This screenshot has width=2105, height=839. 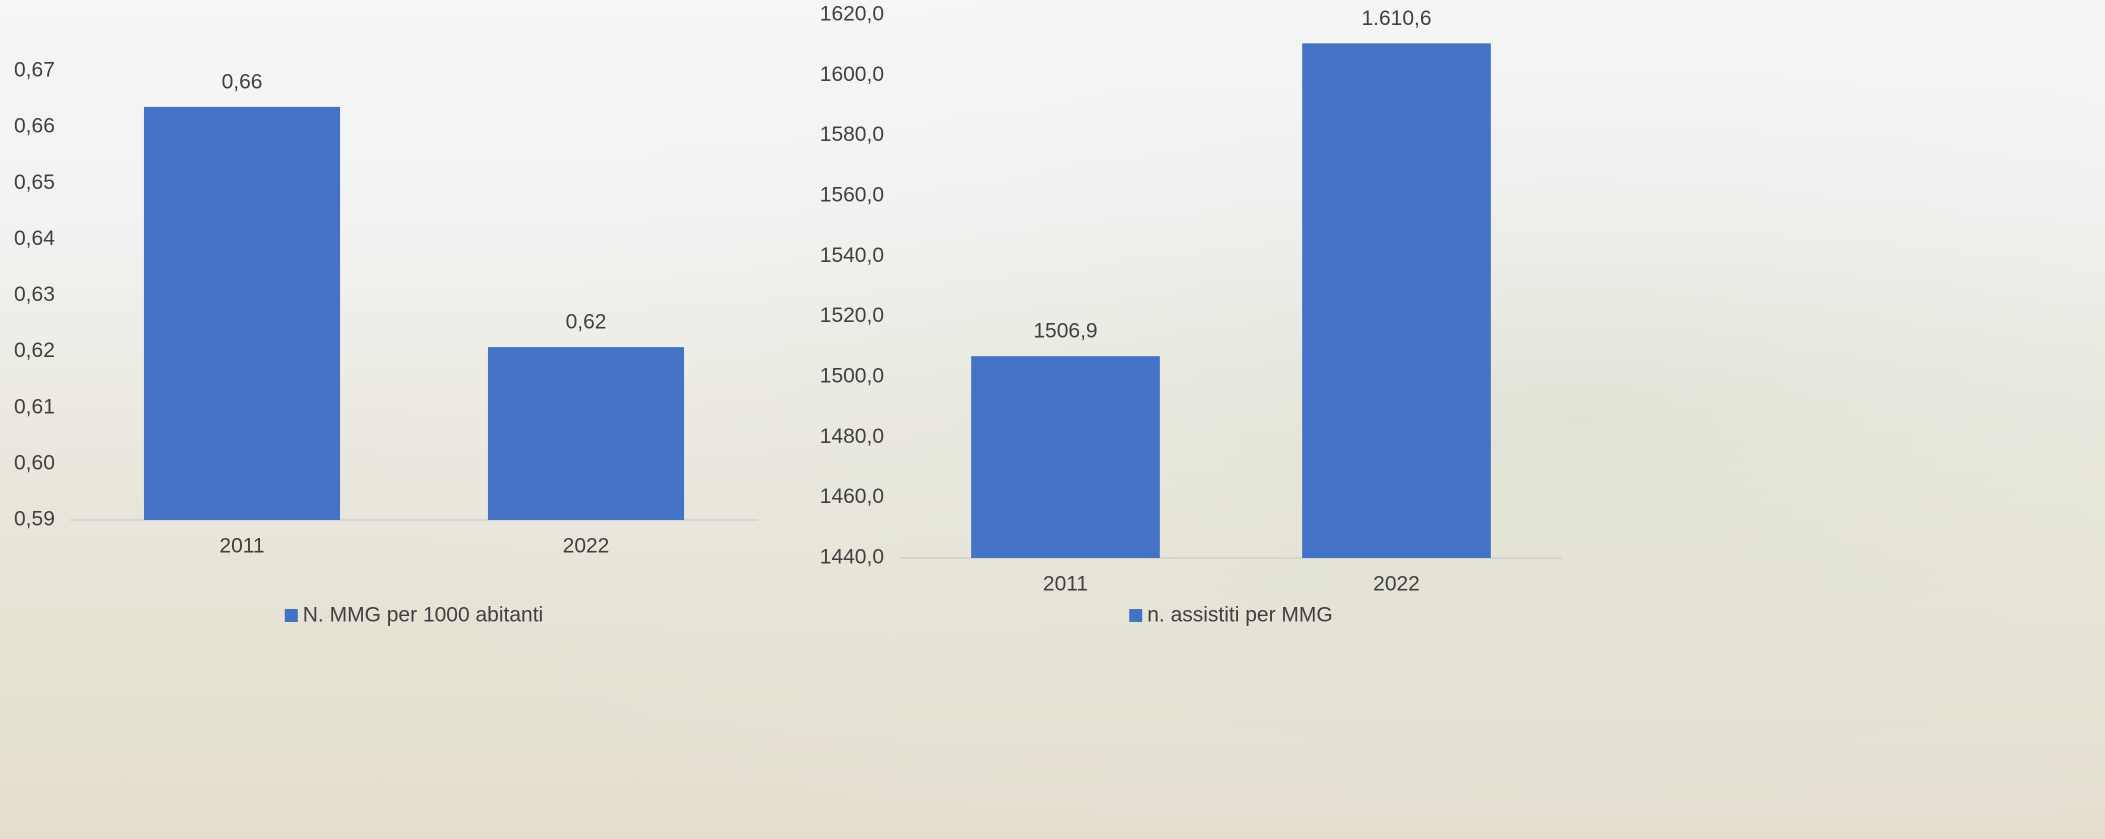 What do you see at coordinates (1396, 18) in the screenshot?
I see `data-label: 1.610,6` at bounding box center [1396, 18].